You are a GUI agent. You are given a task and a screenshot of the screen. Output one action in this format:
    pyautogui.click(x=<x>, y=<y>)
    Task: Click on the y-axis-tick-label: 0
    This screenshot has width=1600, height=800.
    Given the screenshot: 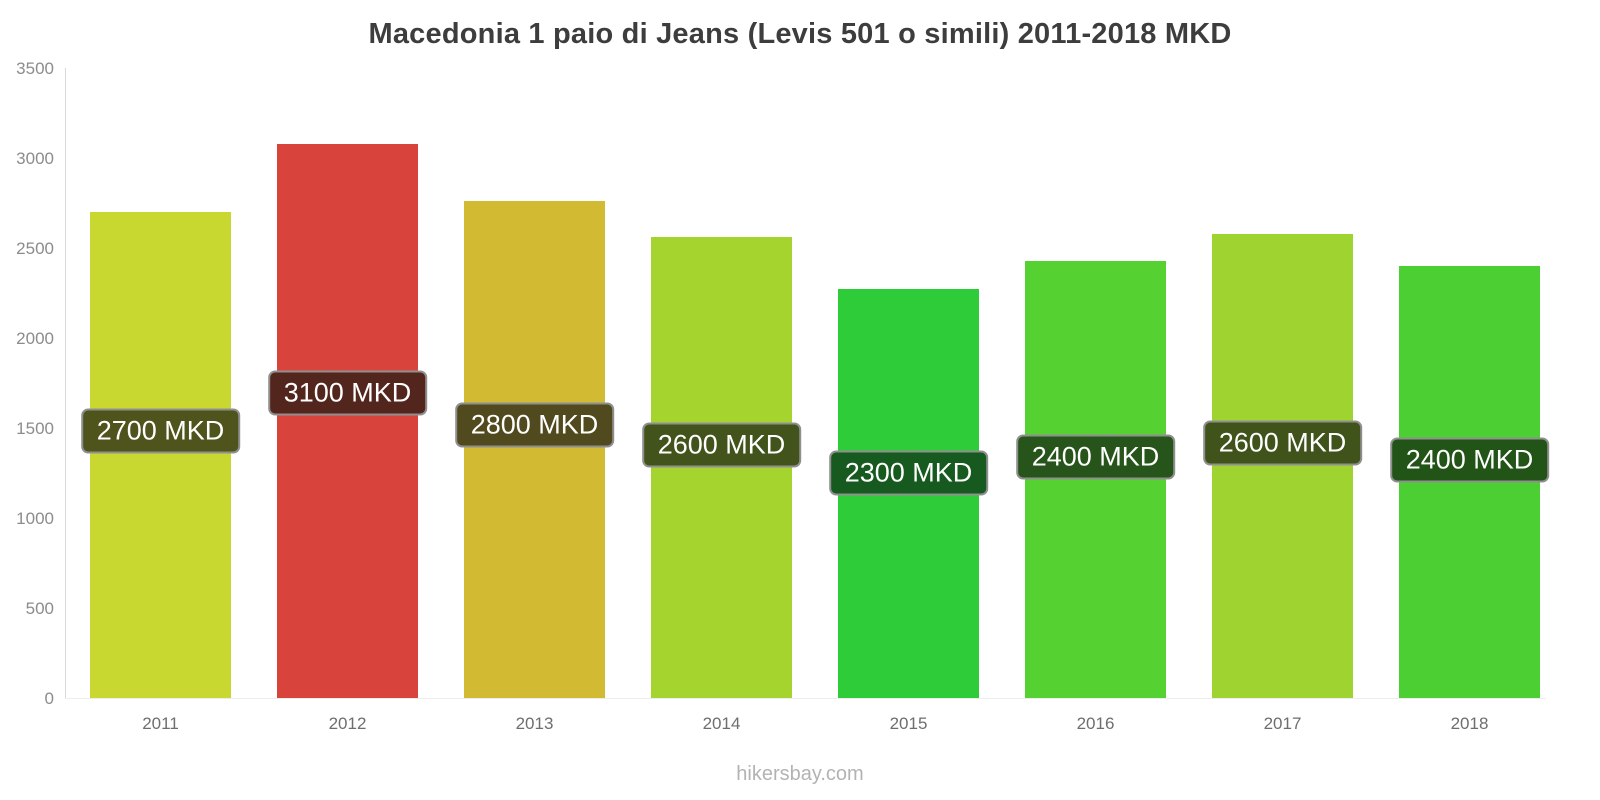 What is the action you would take?
    pyautogui.click(x=49, y=698)
    